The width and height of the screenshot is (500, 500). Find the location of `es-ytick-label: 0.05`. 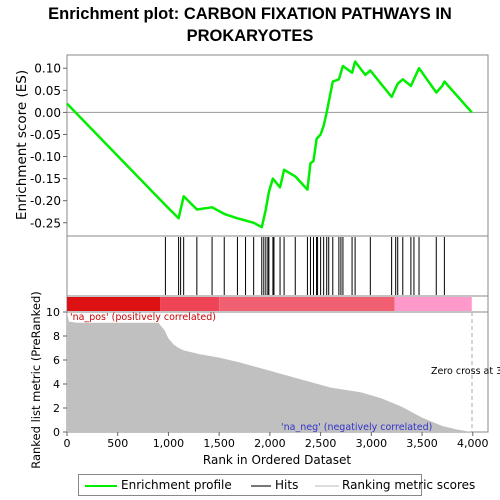

es-ytick-label: 0.05 is located at coordinates (47, 91).